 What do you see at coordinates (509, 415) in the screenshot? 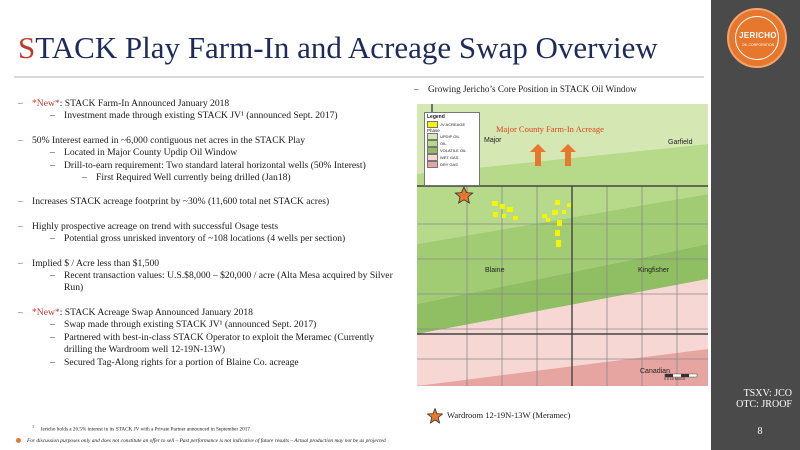
I see `well-legend-label: Wardroom 12-19N-13W (Meramec)` at bounding box center [509, 415].